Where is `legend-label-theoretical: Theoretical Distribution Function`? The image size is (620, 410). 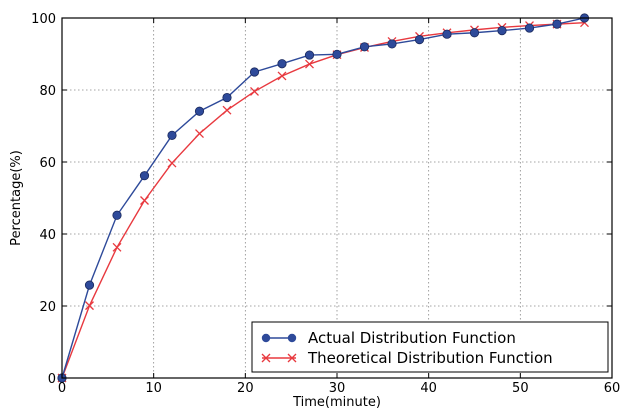 legend-label-theoretical: Theoretical Distribution Function is located at coordinates (430, 358).